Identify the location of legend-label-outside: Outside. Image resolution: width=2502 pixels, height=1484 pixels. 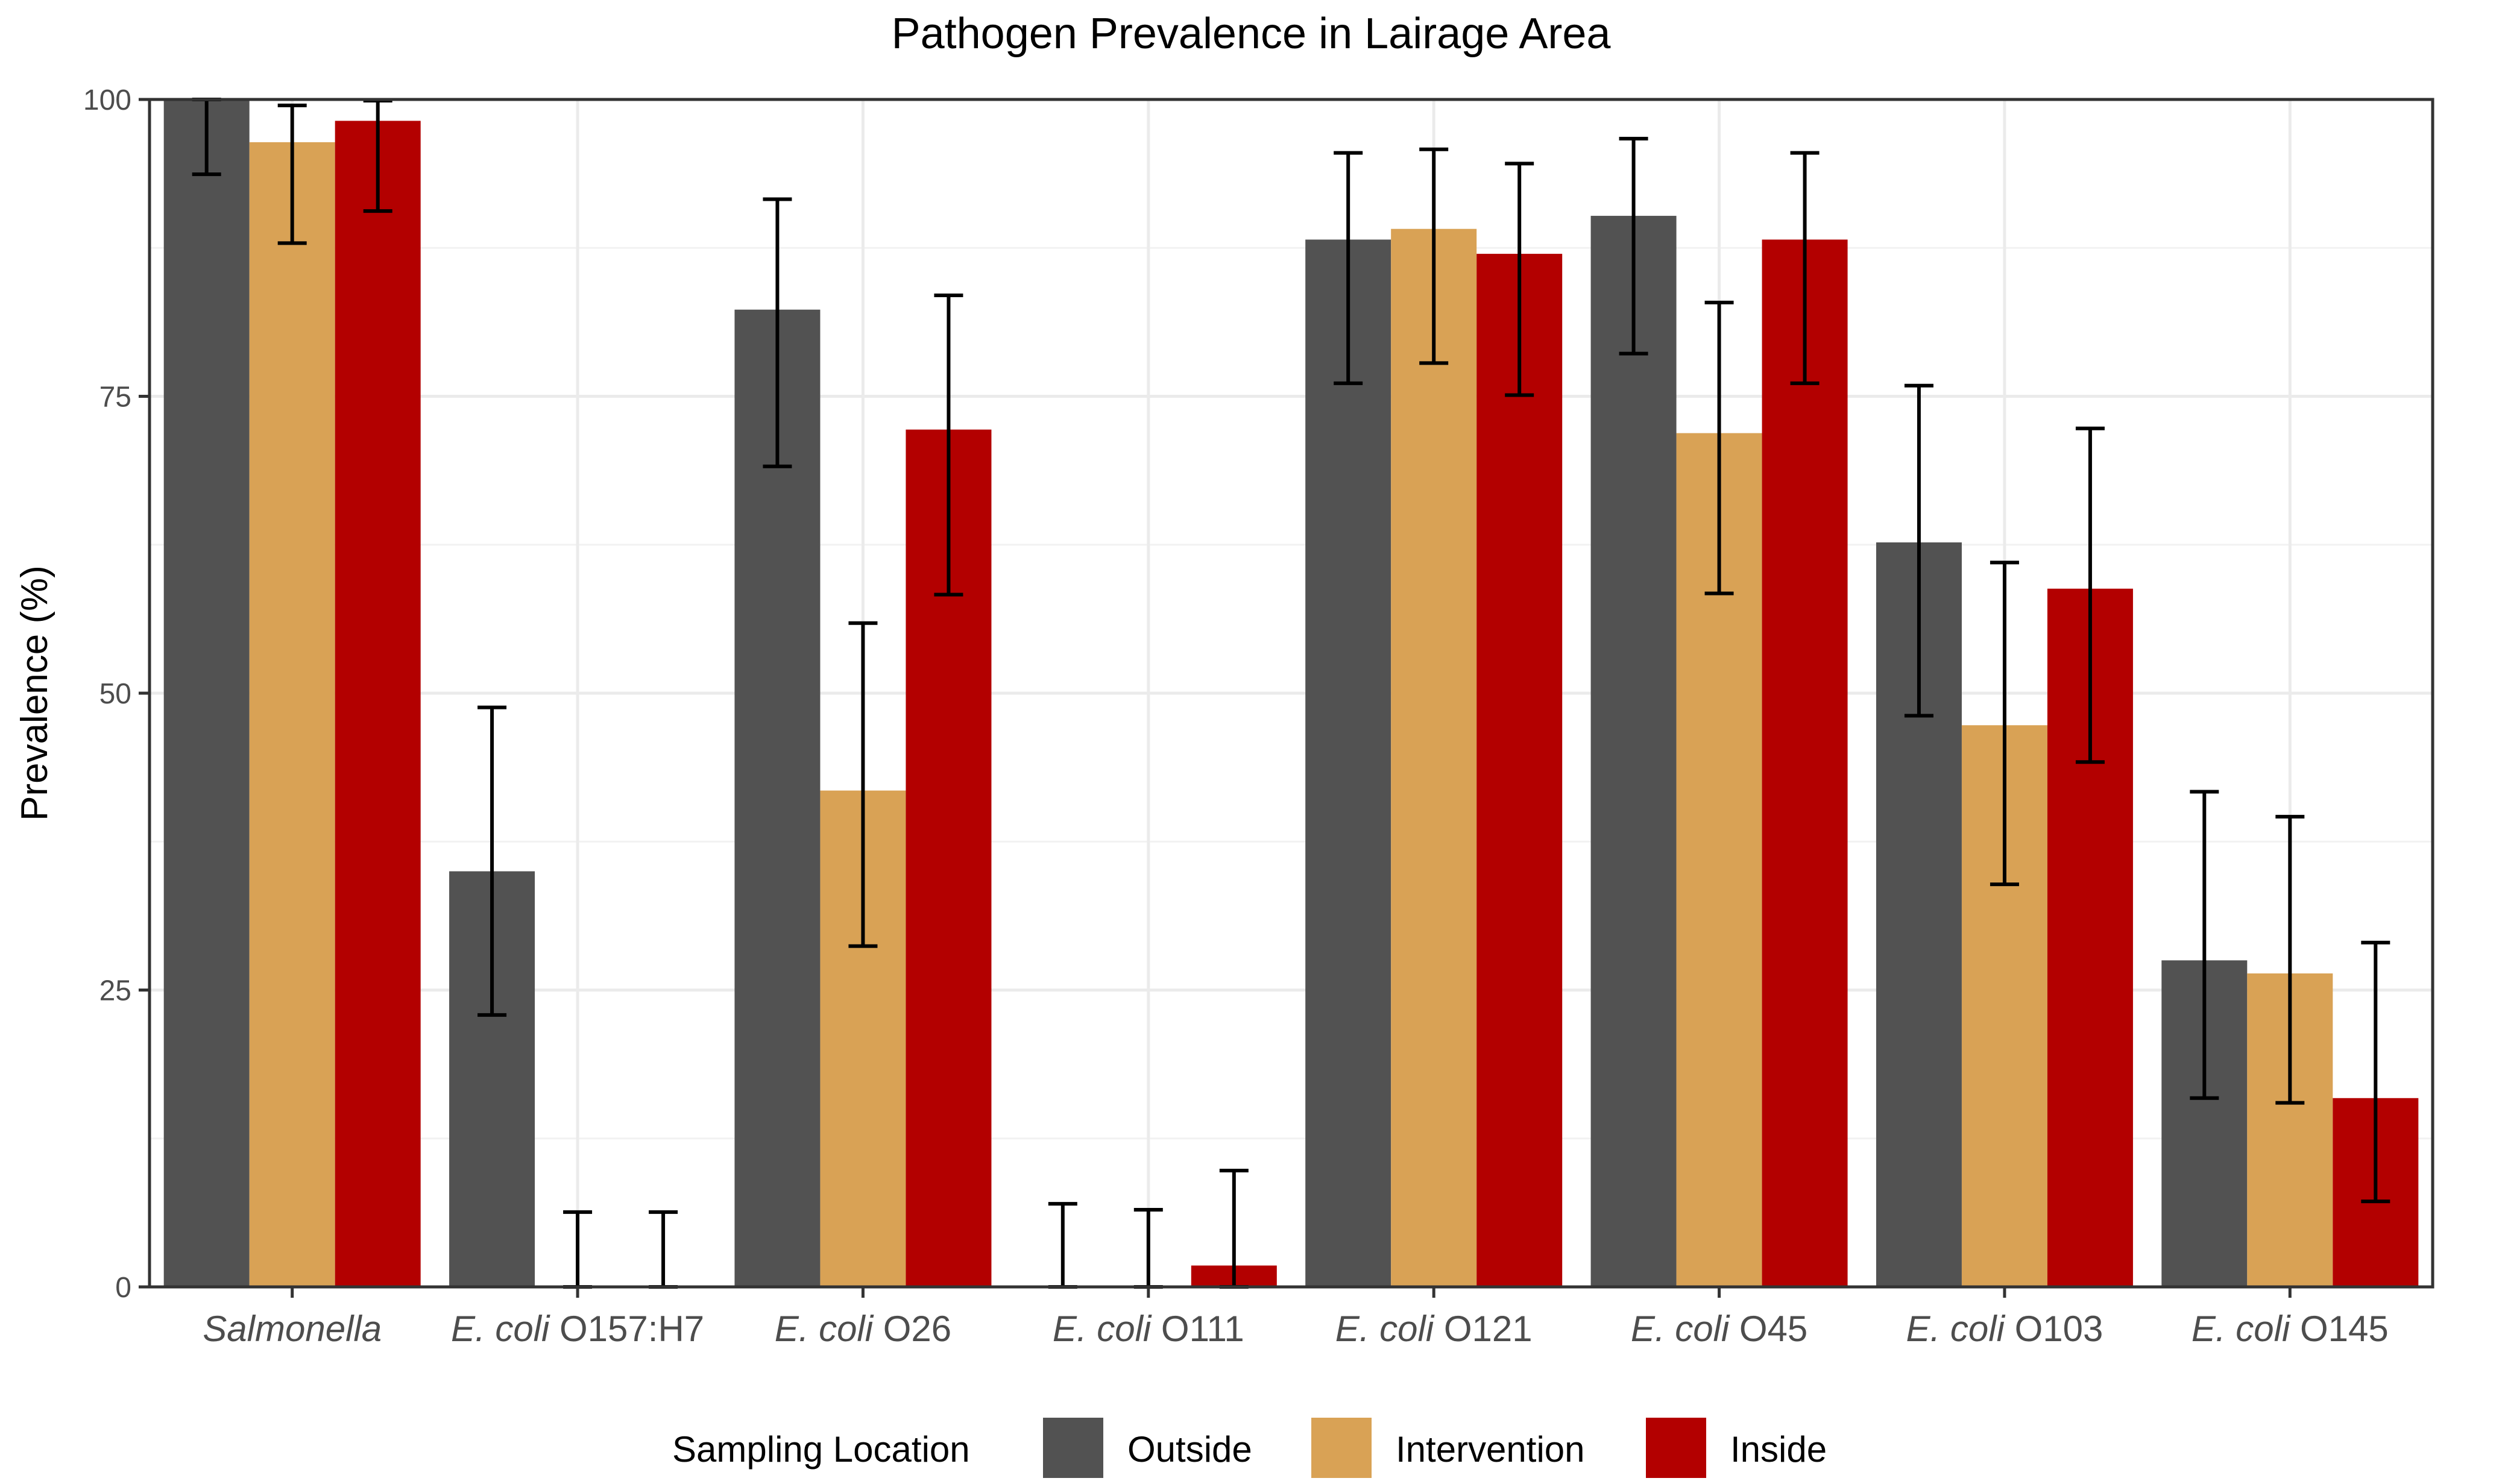
(1189, 1450).